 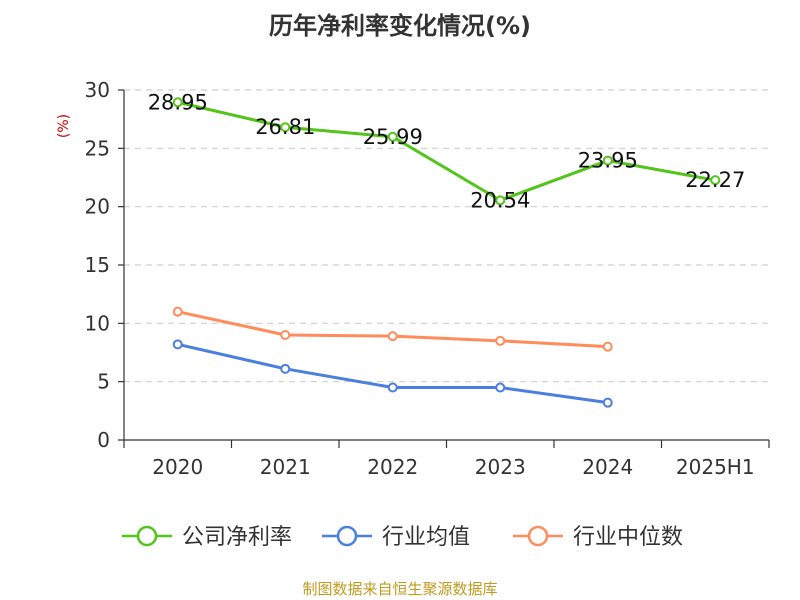 I want to click on x-tick-label: 2023, so click(x=500, y=467).